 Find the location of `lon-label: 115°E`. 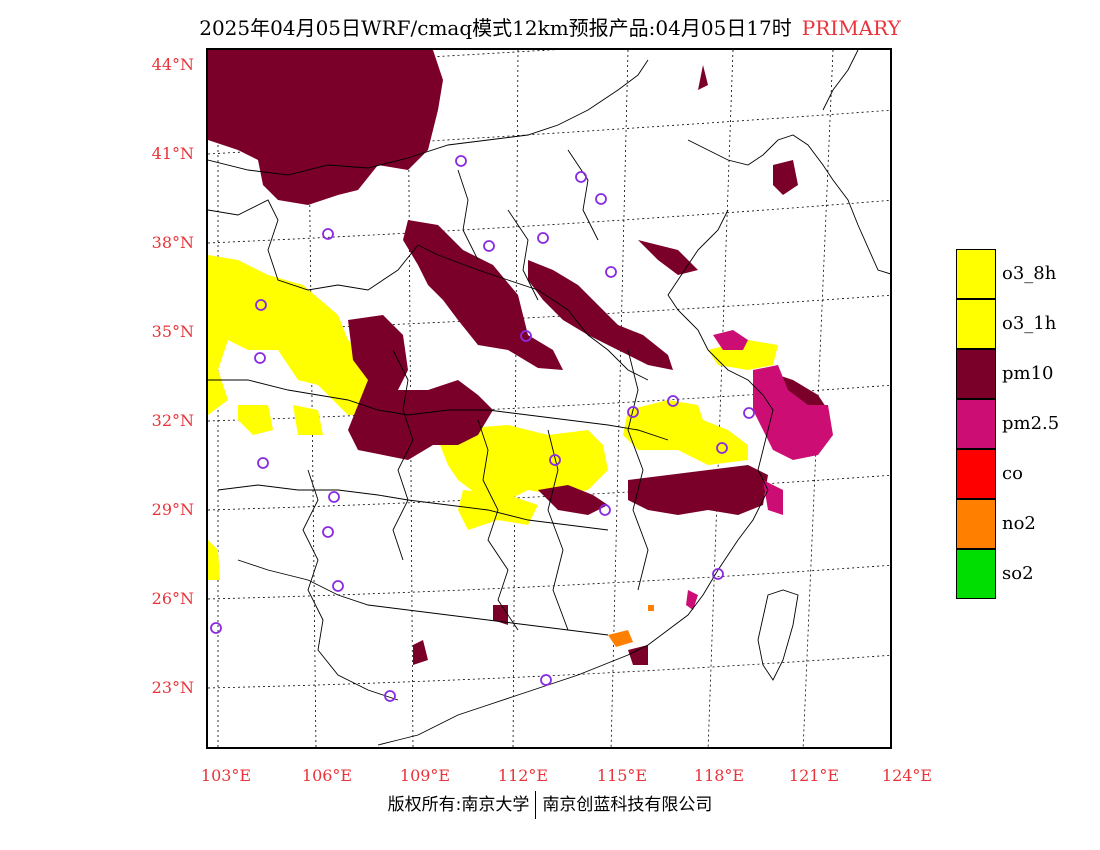

lon-label: 115°E is located at coordinates (622, 775).